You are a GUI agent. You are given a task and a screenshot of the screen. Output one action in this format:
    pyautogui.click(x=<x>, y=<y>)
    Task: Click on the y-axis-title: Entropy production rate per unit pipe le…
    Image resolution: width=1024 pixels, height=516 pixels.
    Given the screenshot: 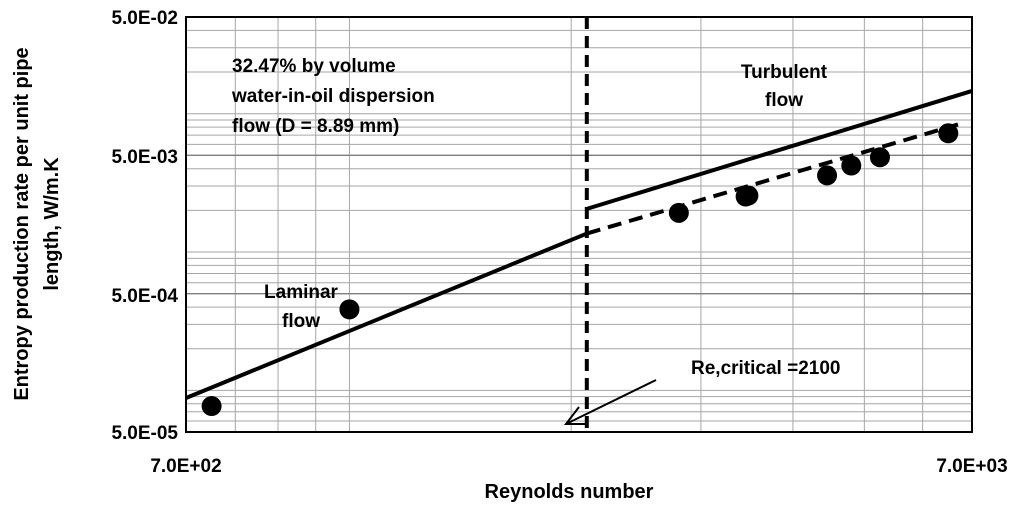 What is the action you would take?
    pyautogui.click(x=37, y=223)
    